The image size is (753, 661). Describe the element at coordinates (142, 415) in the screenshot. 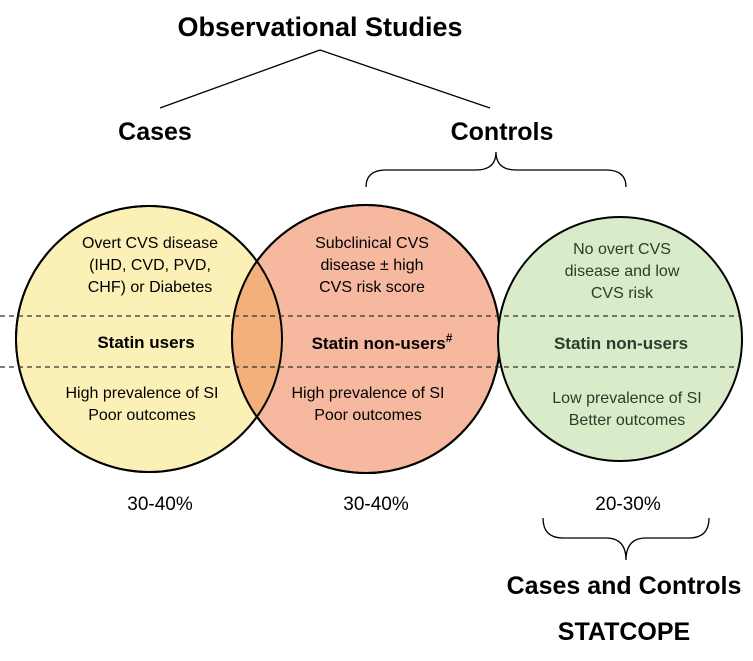

I see `cases-bottom-line-2: Poor outcomes` at that location.